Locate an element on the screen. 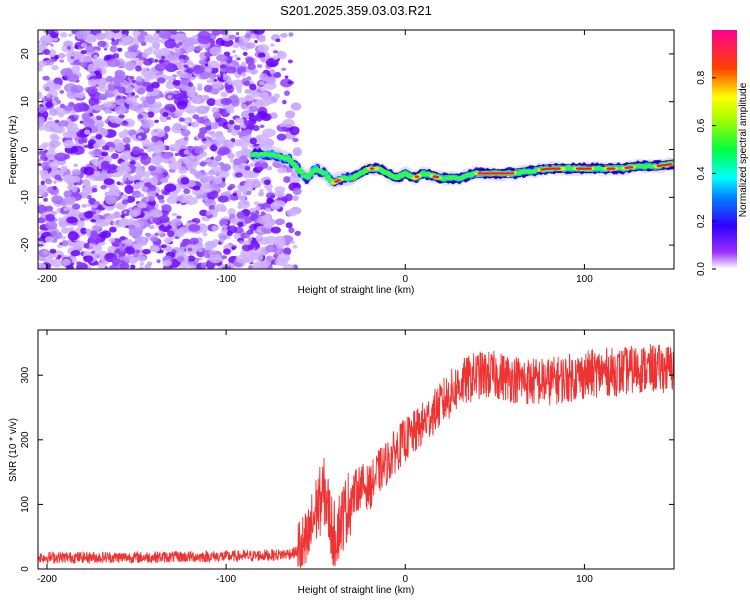  colorbar-tick-label: 0.8 is located at coordinates (701, 77).